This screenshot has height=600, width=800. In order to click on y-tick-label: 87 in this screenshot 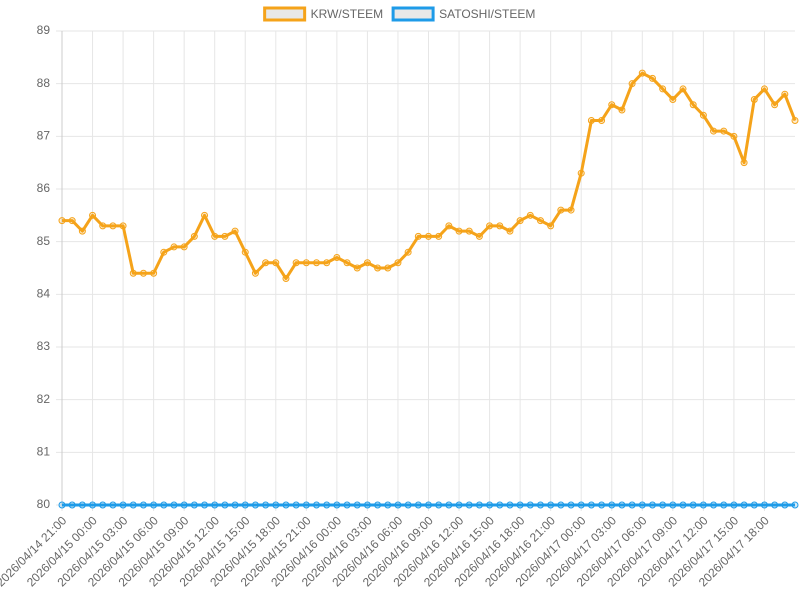, I will do `click(44, 136)`.